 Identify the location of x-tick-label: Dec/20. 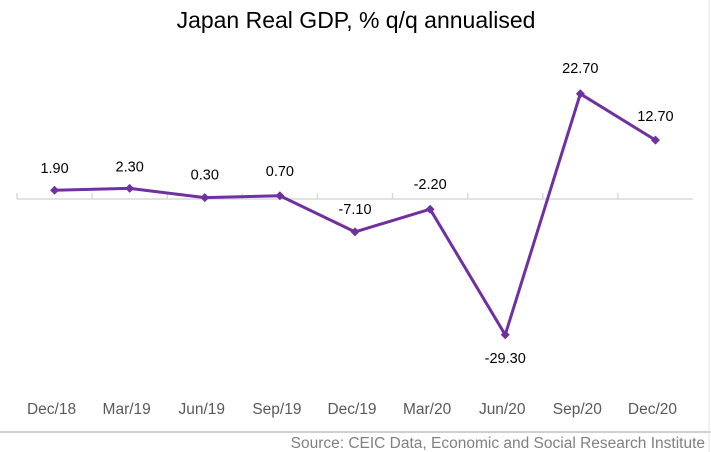
(652, 409).